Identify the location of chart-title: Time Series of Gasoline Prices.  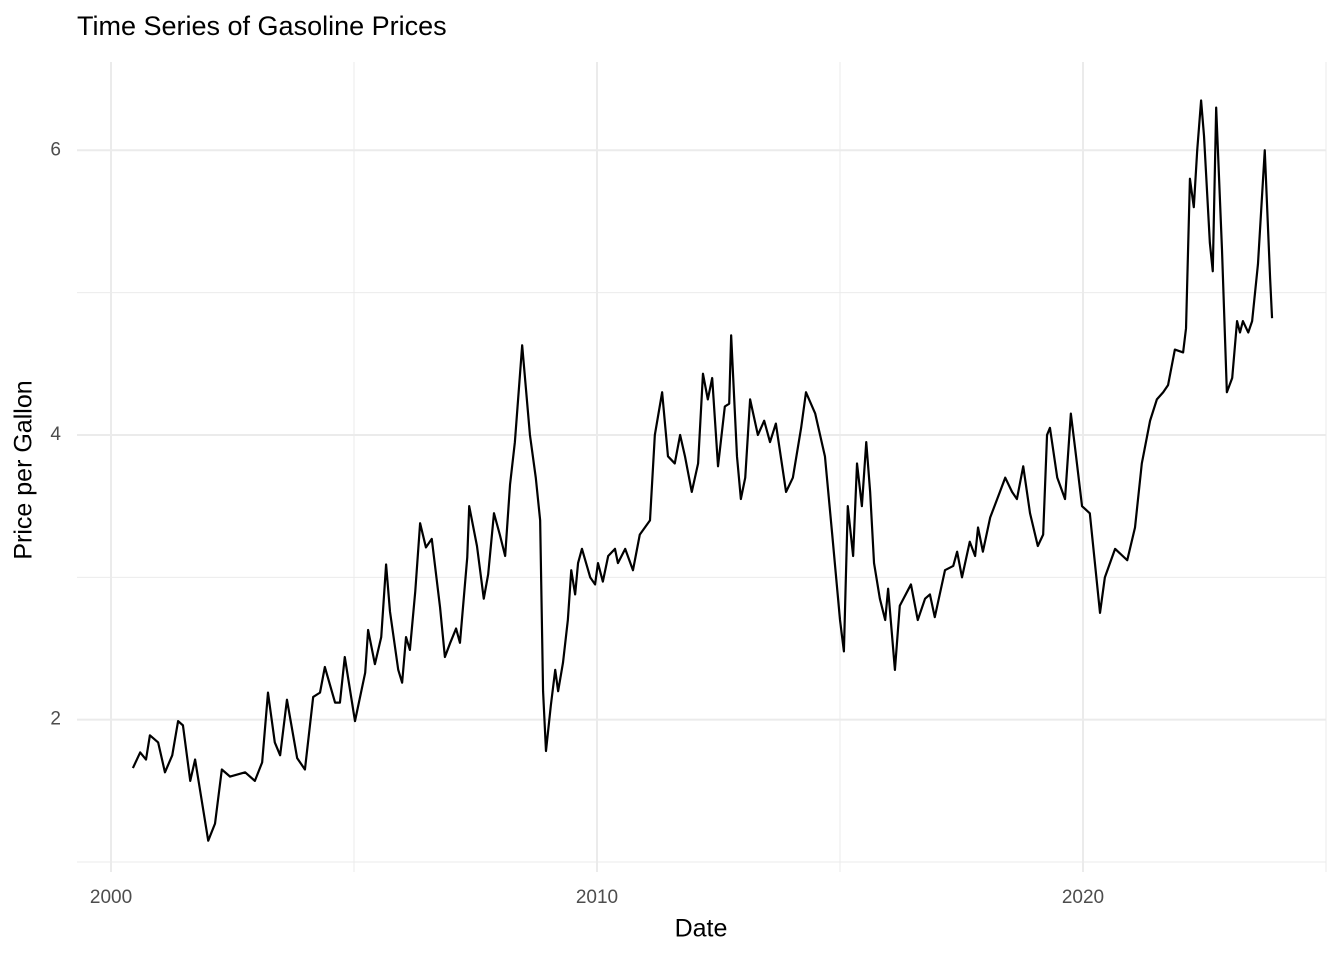
(262, 26).